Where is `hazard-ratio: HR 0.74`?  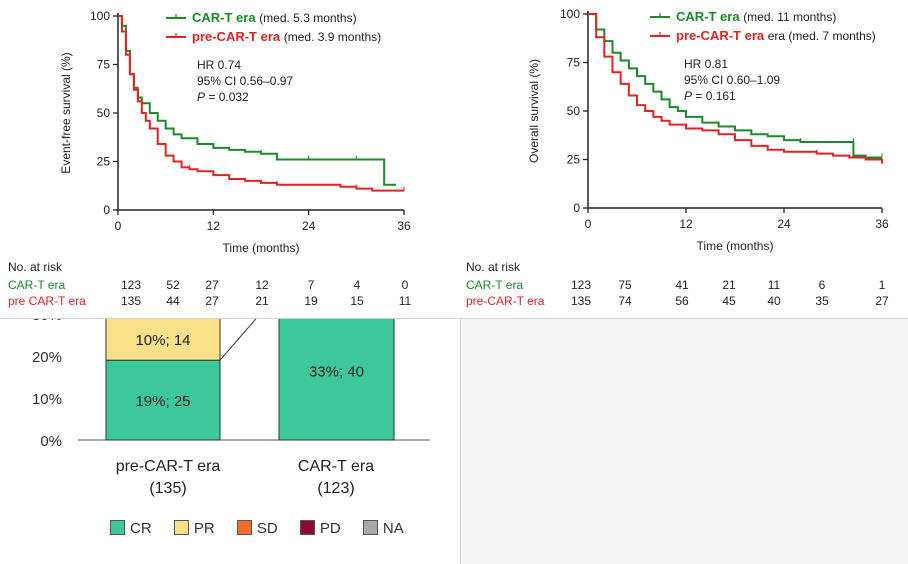
hazard-ratio: HR 0.74 is located at coordinates (219, 65).